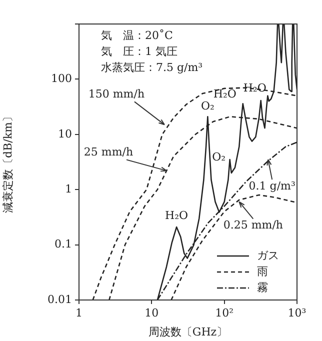  Describe the element at coordinates (188, 331) in the screenshot. I see `x-axis-title: 周波数〔GHz〕` at that location.